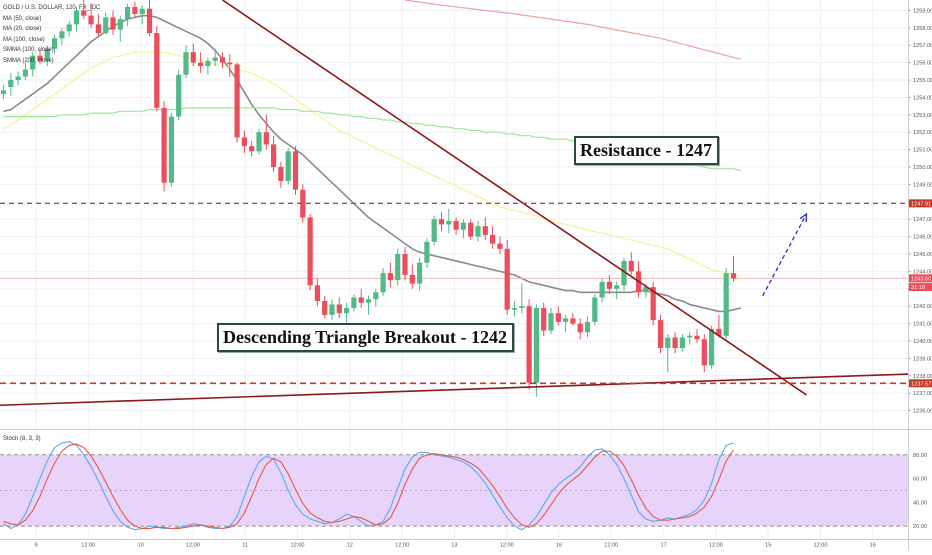 This screenshot has height=555, width=932. Describe the element at coordinates (920, 491) in the screenshot. I see `stoch-axis: 20.00 40.00 60.00 80.00` at that location.